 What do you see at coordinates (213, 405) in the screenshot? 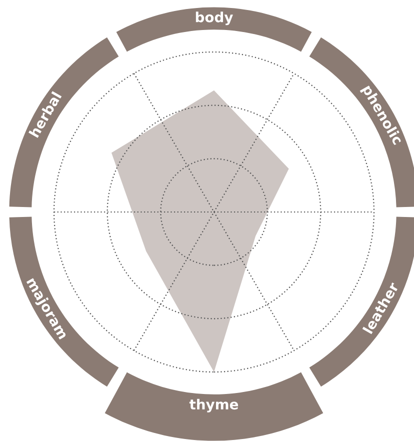
I see `spoke-label: thyme` at bounding box center [213, 405].